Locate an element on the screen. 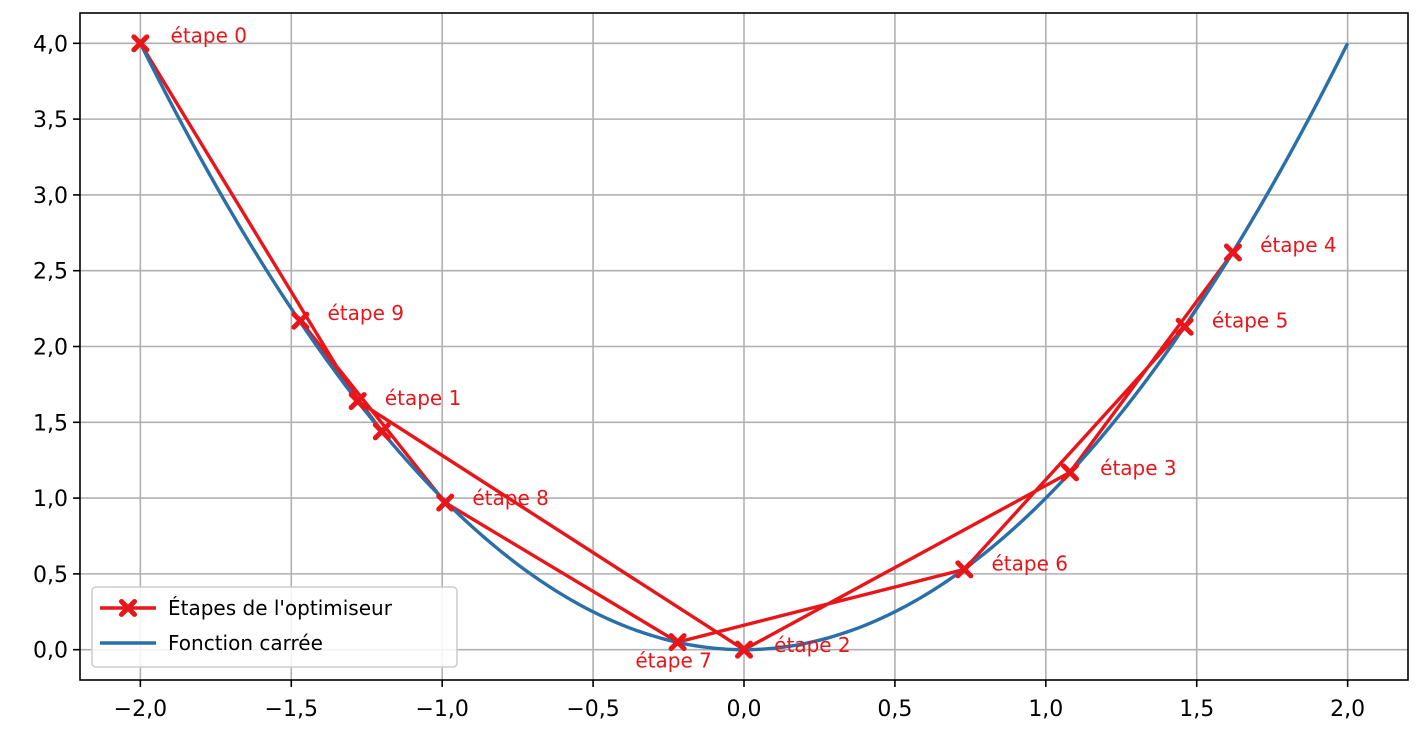  y-tick-label: 0,0 is located at coordinates (50, 651).